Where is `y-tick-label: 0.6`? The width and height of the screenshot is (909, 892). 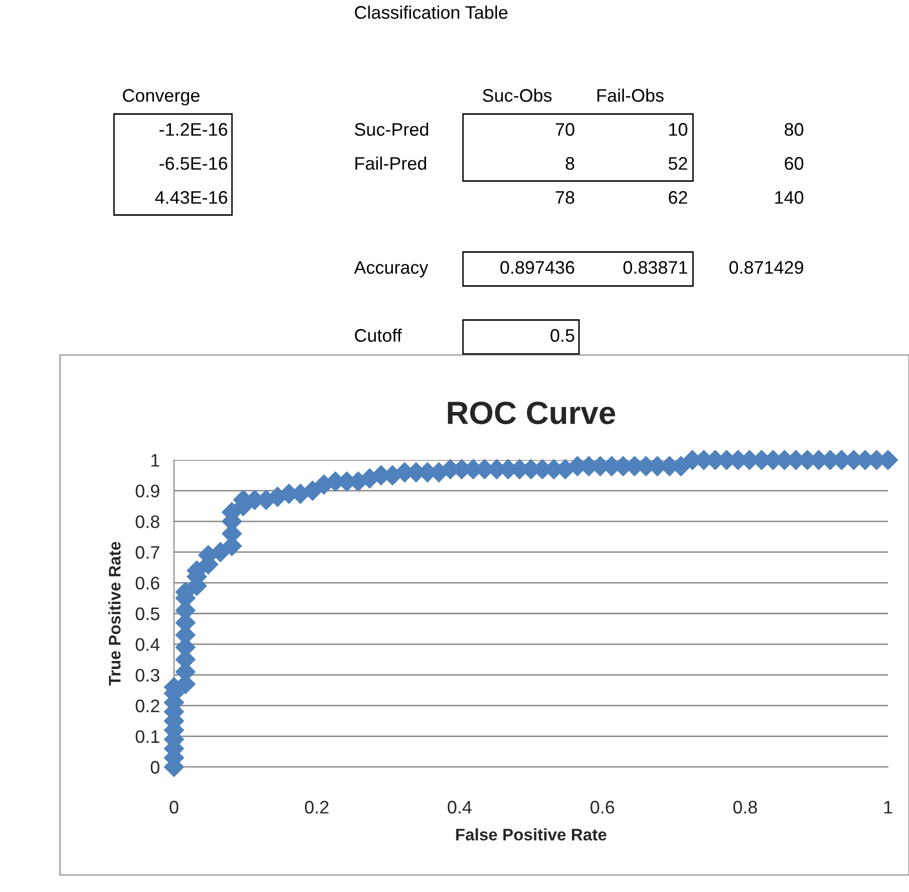
y-tick-label: 0.6 is located at coordinates (148, 583).